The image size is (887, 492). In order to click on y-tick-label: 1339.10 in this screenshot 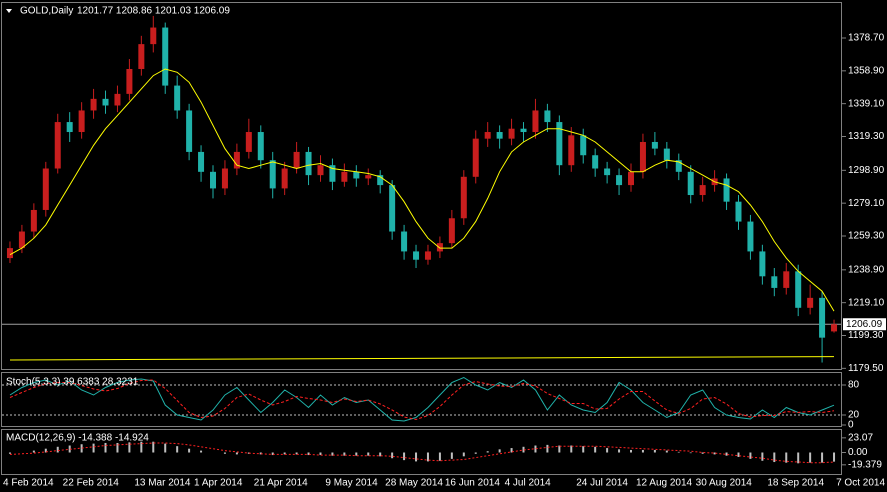, I will do `click(866, 103)`.